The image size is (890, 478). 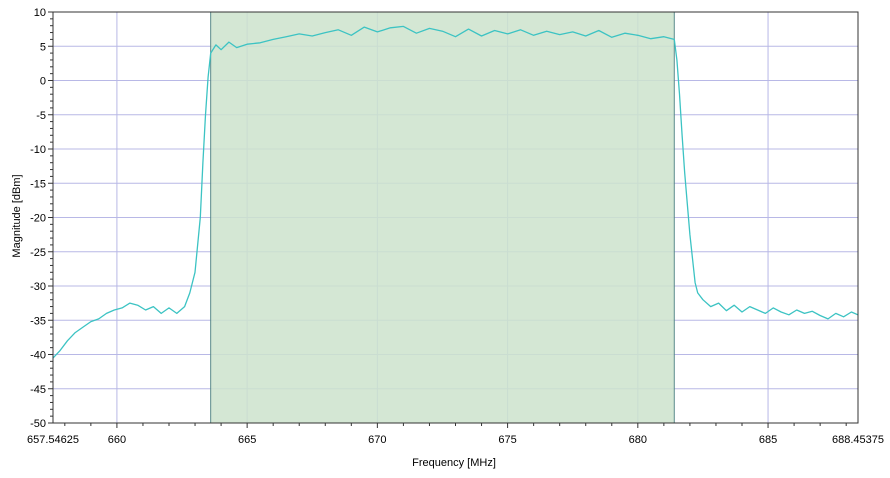 What do you see at coordinates (117, 440) in the screenshot?
I see `x-tick-label: 660` at bounding box center [117, 440].